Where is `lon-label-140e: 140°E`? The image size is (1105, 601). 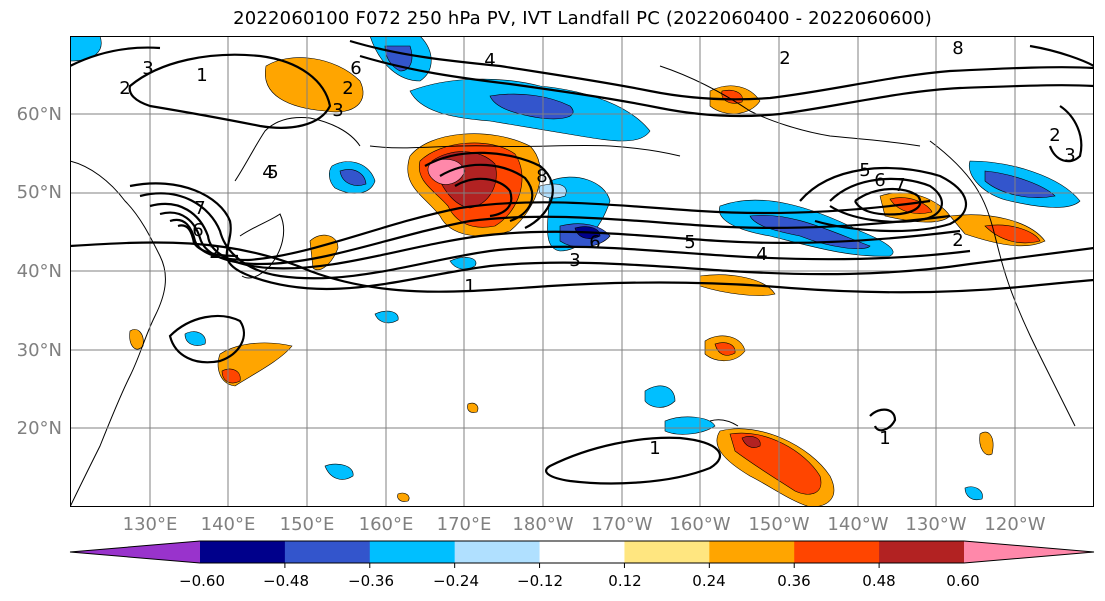 lon-label-140e: 140°E is located at coordinates (228, 524).